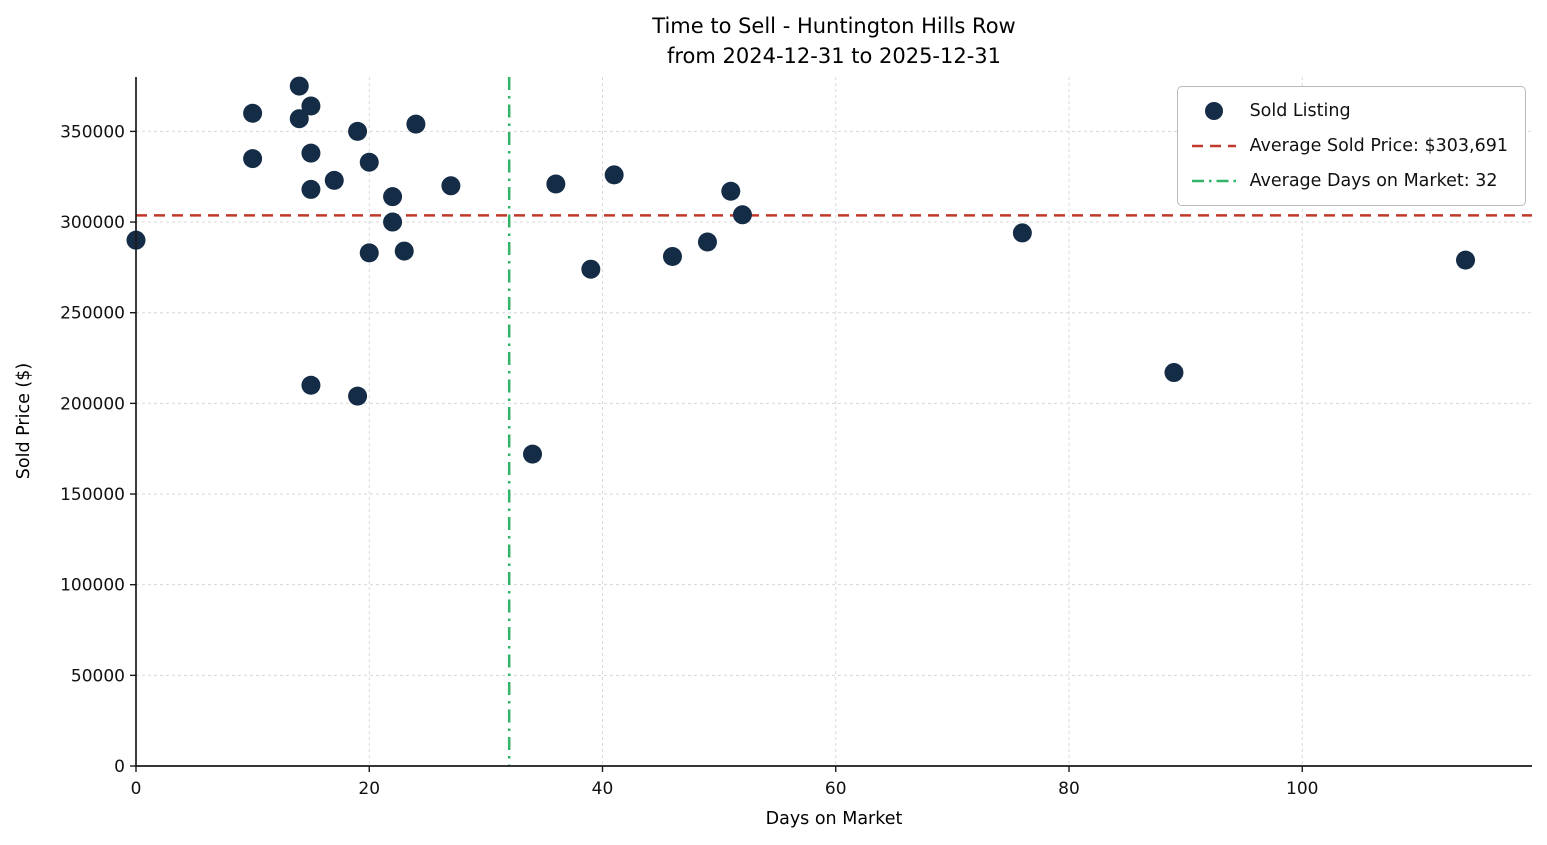  I want to click on svg-text: 100, so click(1302, 789).